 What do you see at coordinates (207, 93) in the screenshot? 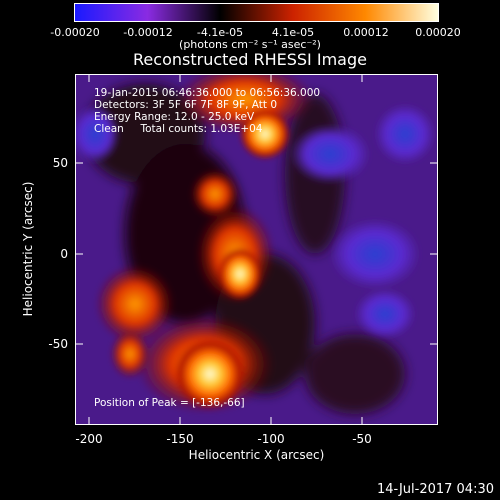
I see `time-range-label: 19-Jan-2015 06:46:36.000 to 06:56:36.000` at bounding box center [207, 93].